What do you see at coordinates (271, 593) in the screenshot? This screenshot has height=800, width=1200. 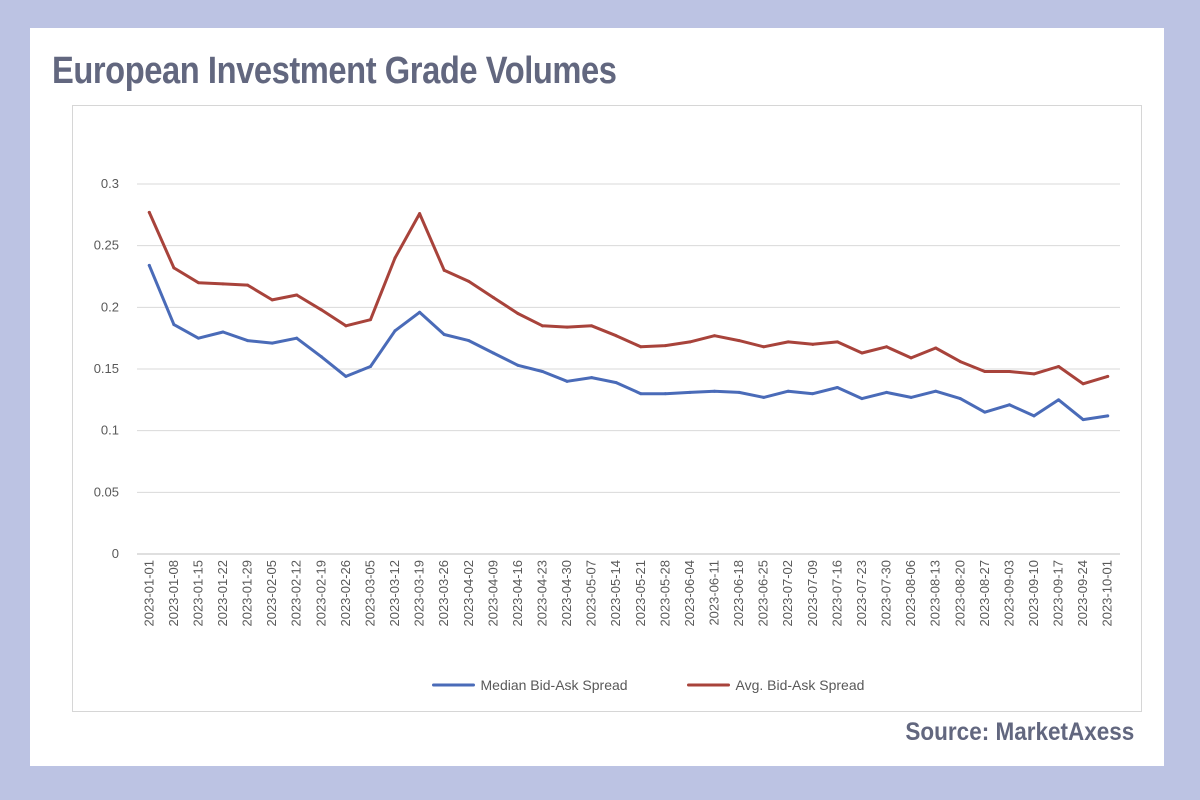 I see `x-tick-label: 2023-02-05` at bounding box center [271, 593].